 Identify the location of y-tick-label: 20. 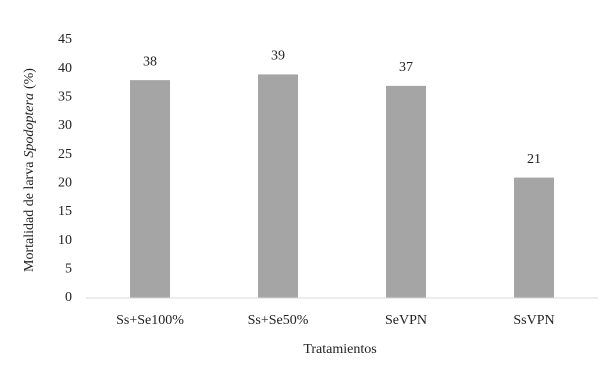
(65, 183).